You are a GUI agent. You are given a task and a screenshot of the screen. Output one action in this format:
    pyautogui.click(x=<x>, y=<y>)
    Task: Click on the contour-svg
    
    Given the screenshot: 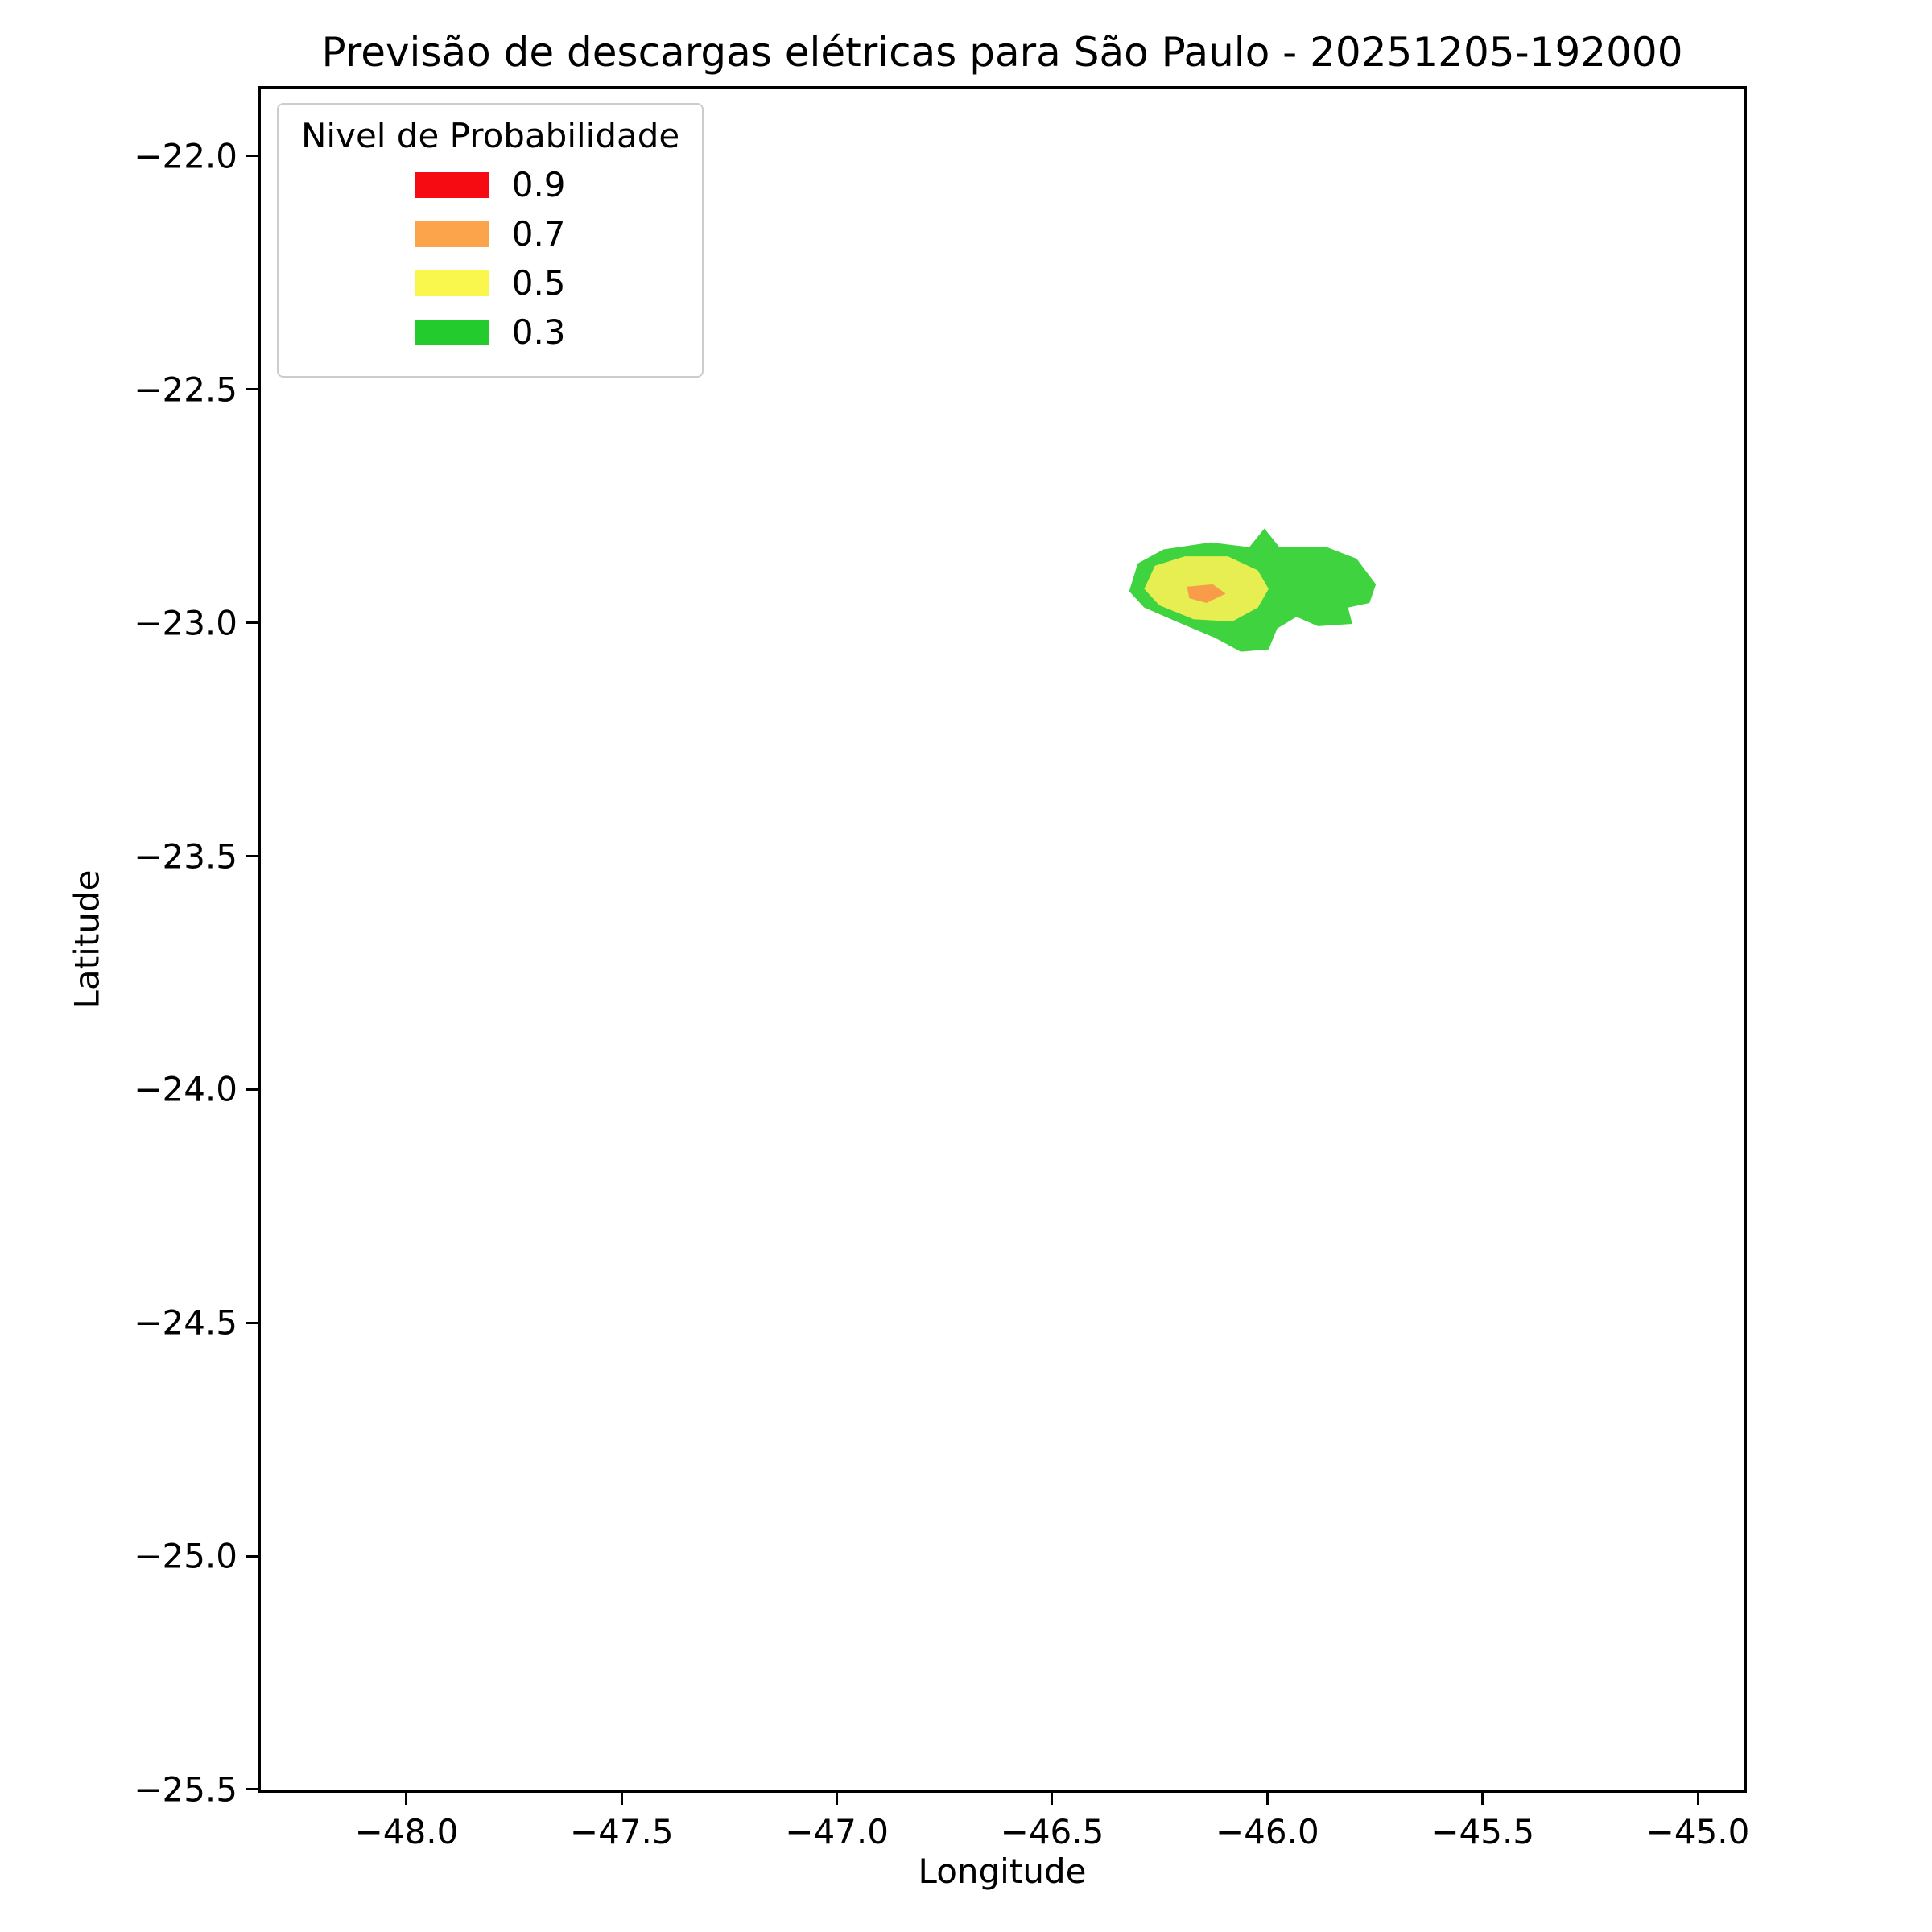 What is the action you would take?
    pyautogui.click(x=1253, y=590)
    